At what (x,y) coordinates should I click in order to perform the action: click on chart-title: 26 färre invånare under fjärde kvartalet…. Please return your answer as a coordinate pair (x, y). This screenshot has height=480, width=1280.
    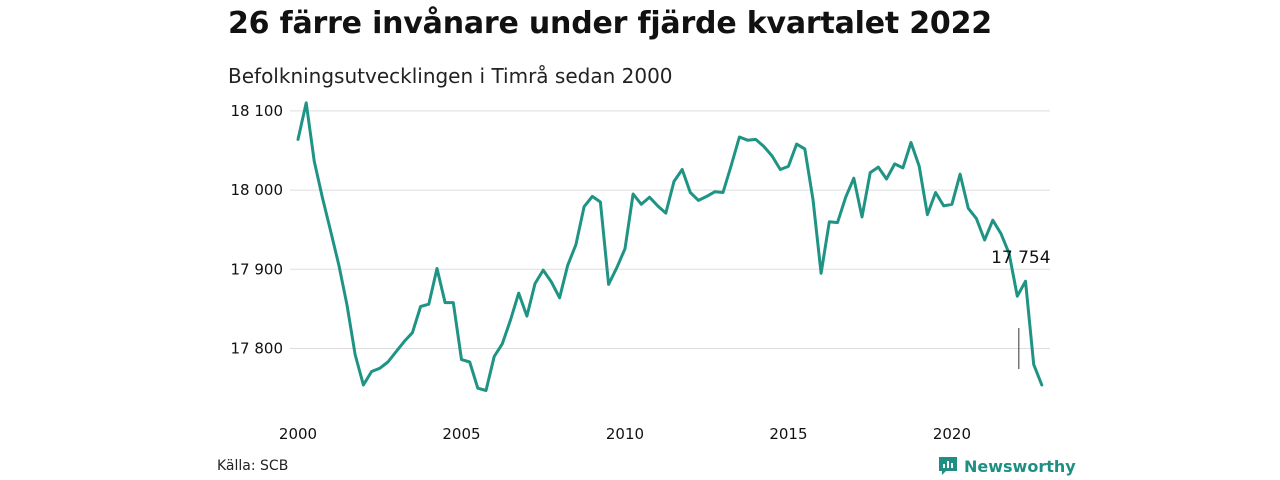
    Looking at the image, I should click on (610, 23).